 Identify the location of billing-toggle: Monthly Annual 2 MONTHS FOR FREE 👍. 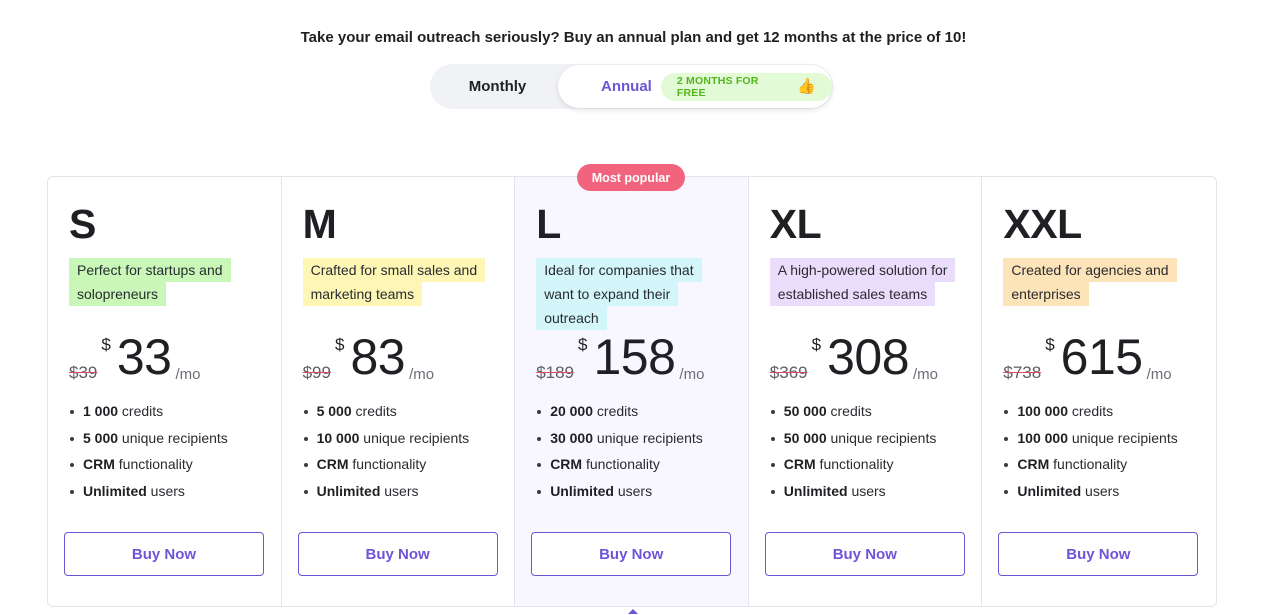
(631, 86).